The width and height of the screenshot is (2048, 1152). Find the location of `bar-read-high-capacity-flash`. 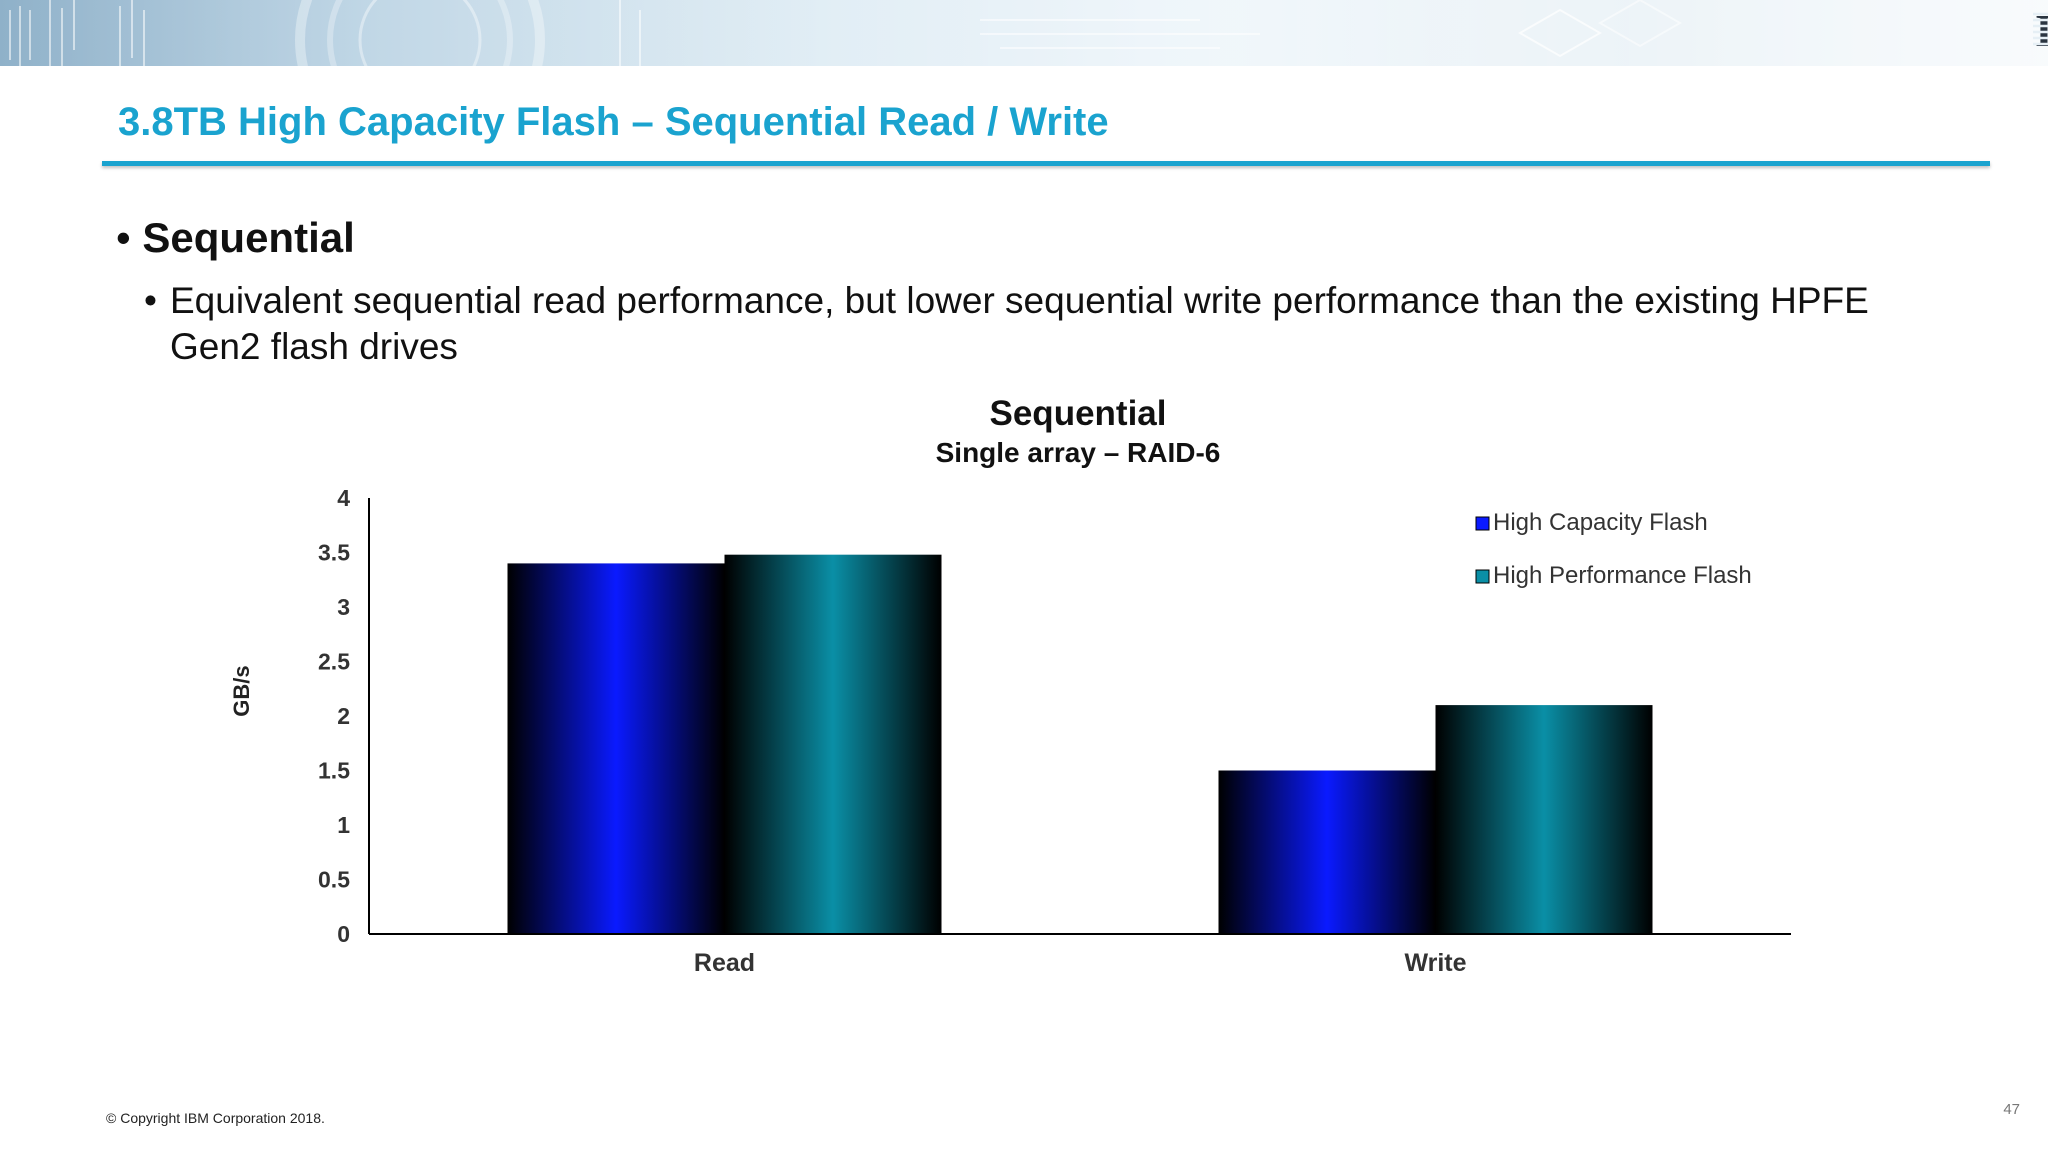

bar-read-high-capacity-flash is located at coordinates (616, 748).